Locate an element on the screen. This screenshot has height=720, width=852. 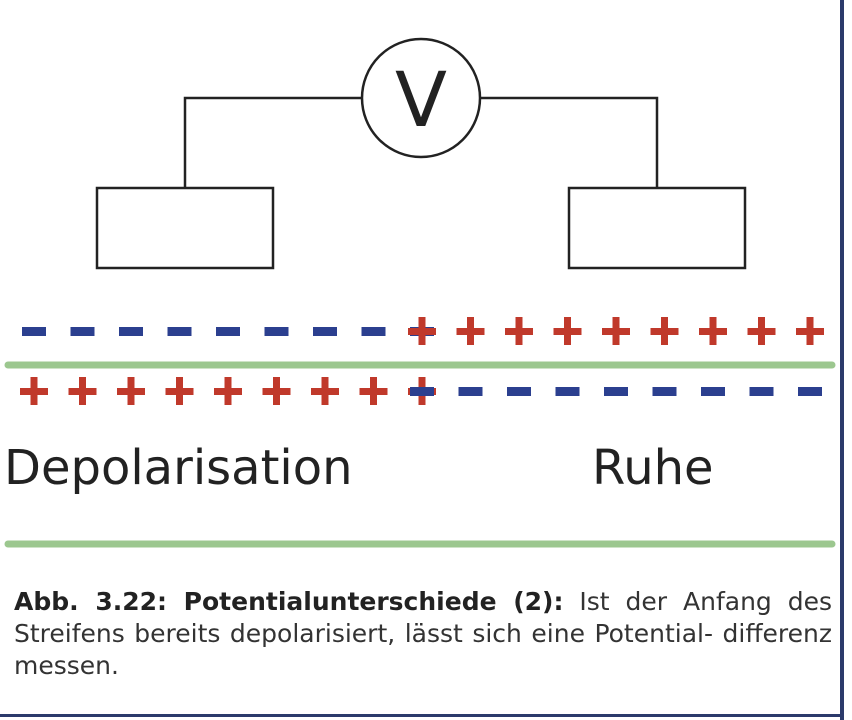
right-electrode is located at coordinates (657, 228).